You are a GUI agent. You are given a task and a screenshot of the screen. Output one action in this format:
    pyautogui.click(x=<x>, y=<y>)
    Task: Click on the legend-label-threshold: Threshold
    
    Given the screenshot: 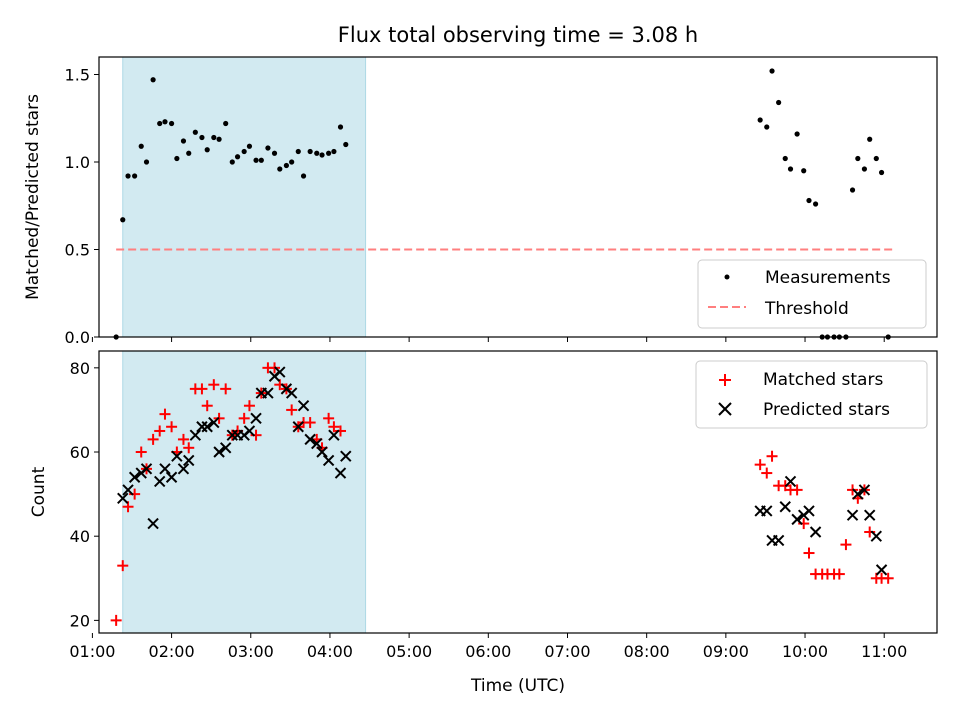 What is the action you would take?
    pyautogui.click(x=806, y=309)
    